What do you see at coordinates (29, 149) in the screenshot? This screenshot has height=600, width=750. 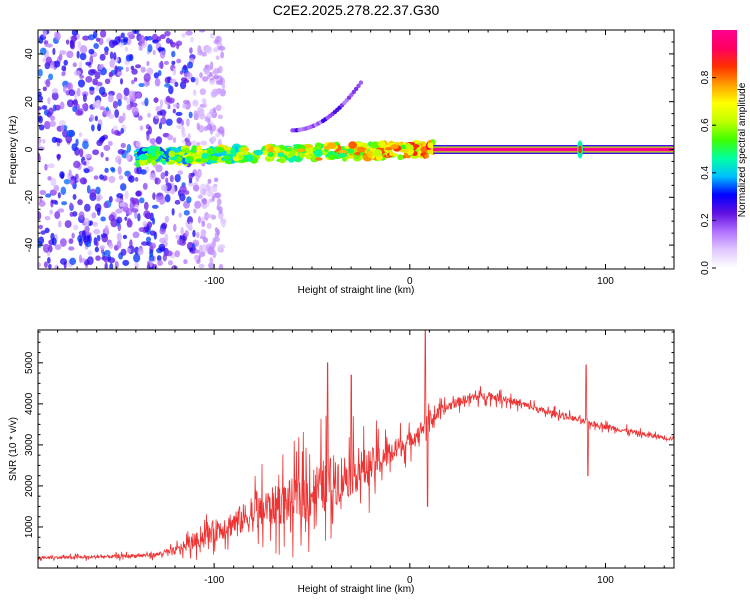 I see `spectrogram-y-tick-label: 0` at bounding box center [29, 149].